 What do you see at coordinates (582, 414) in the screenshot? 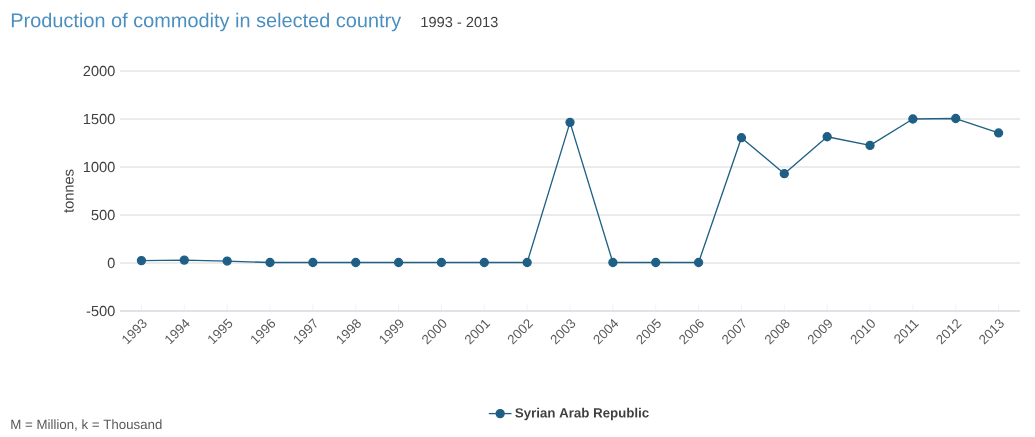
I see `legend-label: Syrian Arab Republic` at bounding box center [582, 414].